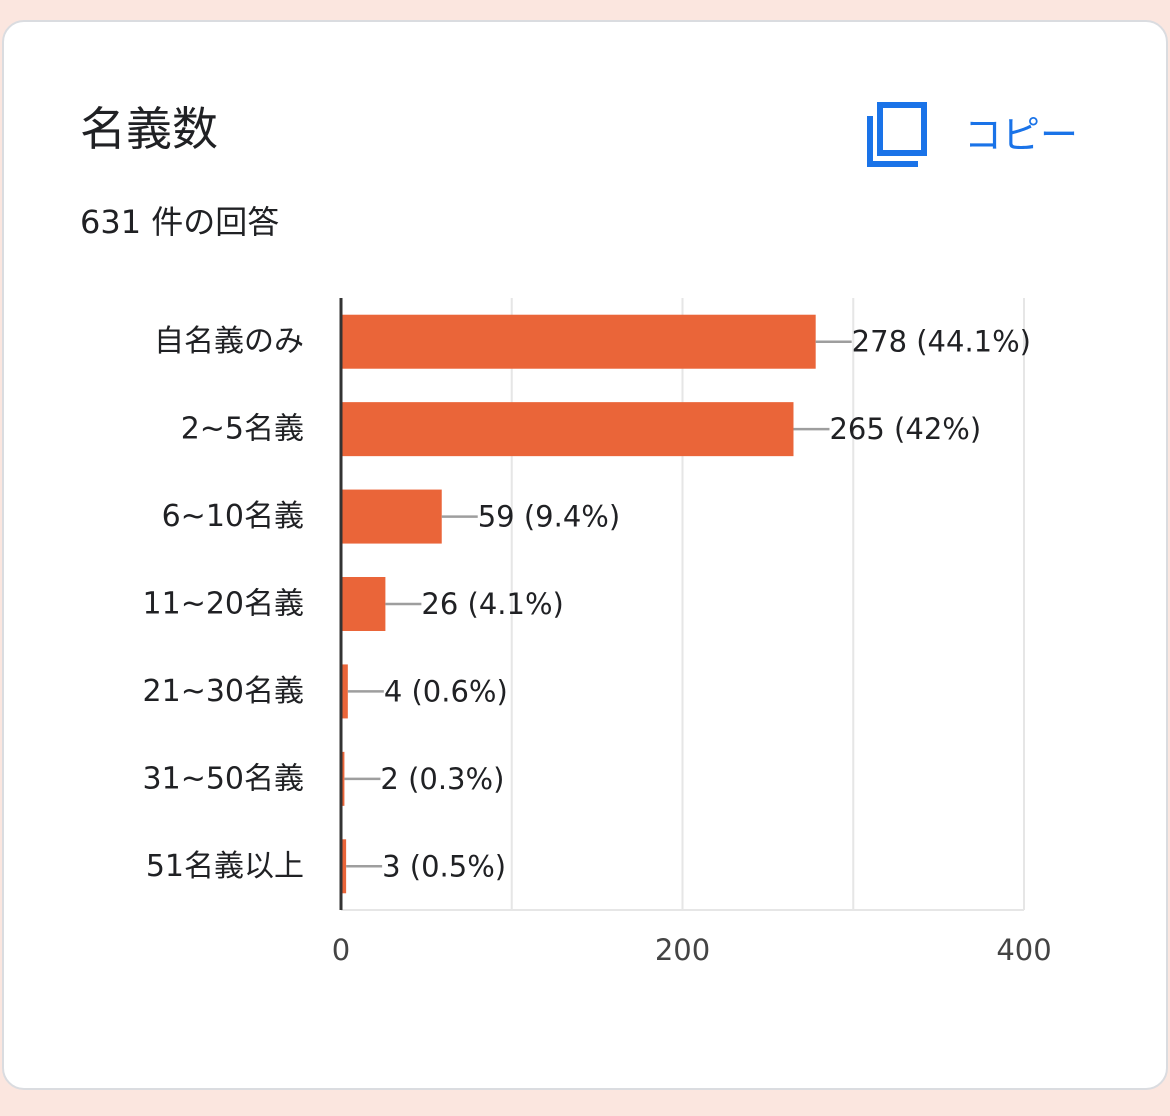 This screenshot has width=1170, height=1116. I want to click on data-label: 3 (0.5%), so click(444, 866).